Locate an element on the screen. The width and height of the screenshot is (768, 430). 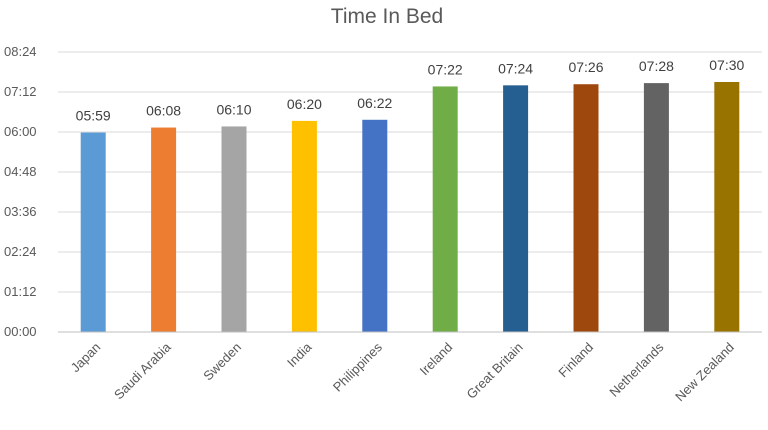
x-tick-label: New Zealand is located at coordinates (704, 372).